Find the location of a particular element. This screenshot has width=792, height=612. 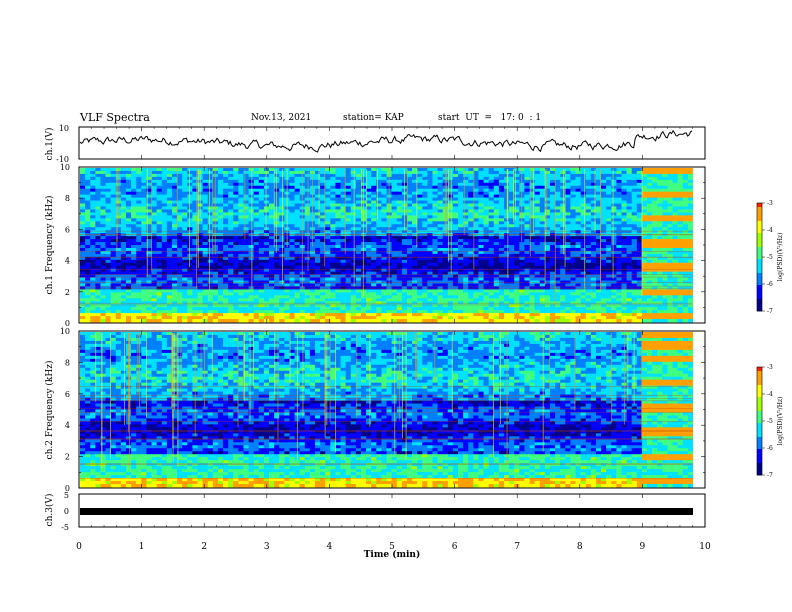

ch1-spectrogram-ylabel: ch.1 Frequency (kHz) is located at coordinates (49, 245).